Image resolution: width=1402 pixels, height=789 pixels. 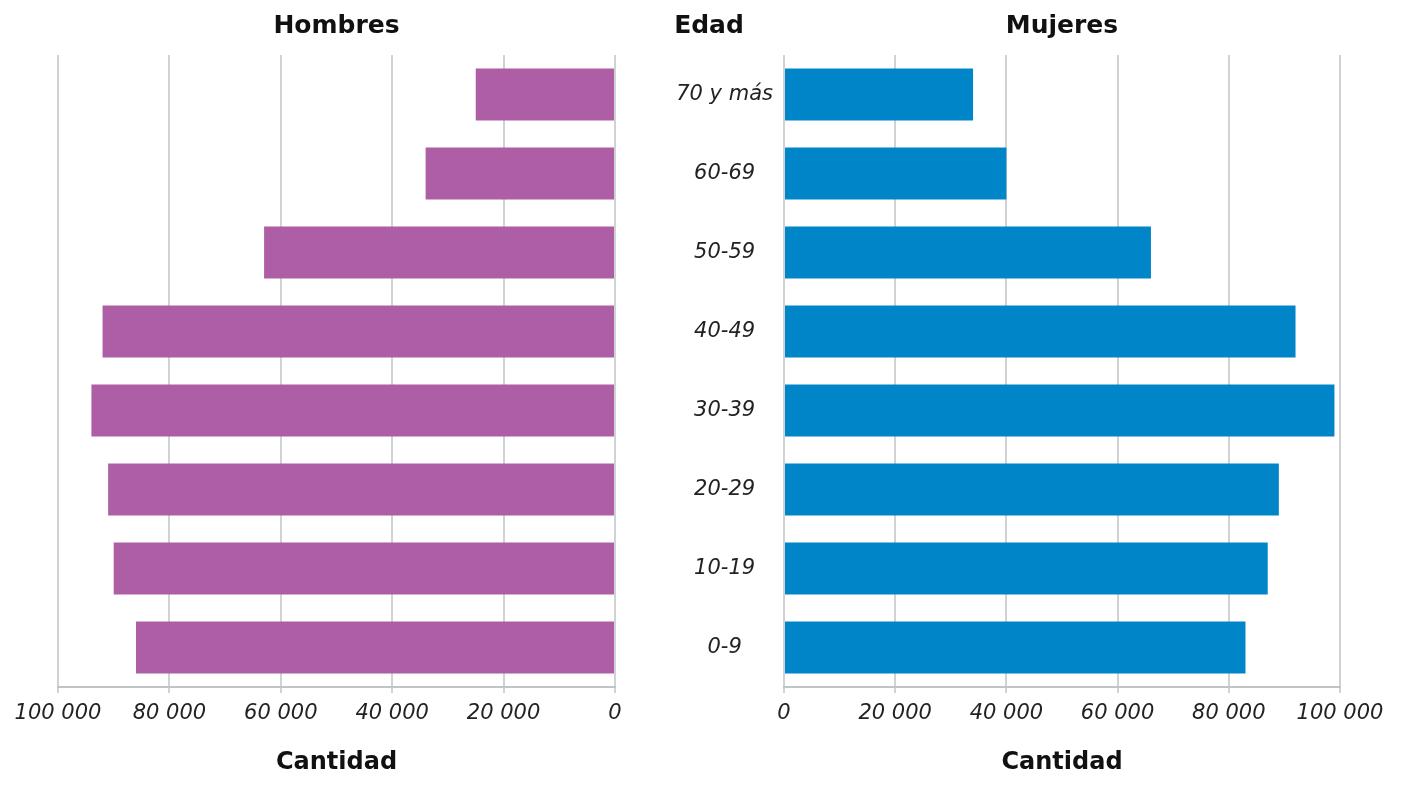 What do you see at coordinates (725, 329) in the screenshot?
I see `y-tick-label: 40-49` at bounding box center [725, 329].